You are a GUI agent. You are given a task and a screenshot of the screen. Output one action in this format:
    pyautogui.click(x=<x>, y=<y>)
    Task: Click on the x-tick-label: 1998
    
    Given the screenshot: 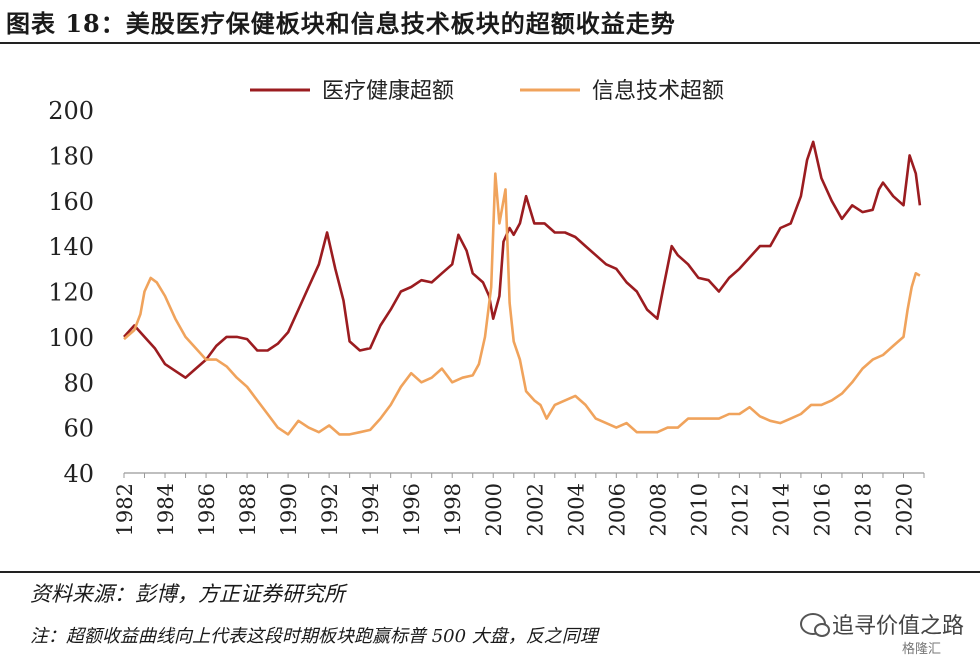 What is the action you would take?
    pyautogui.click(x=453, y=509)
    